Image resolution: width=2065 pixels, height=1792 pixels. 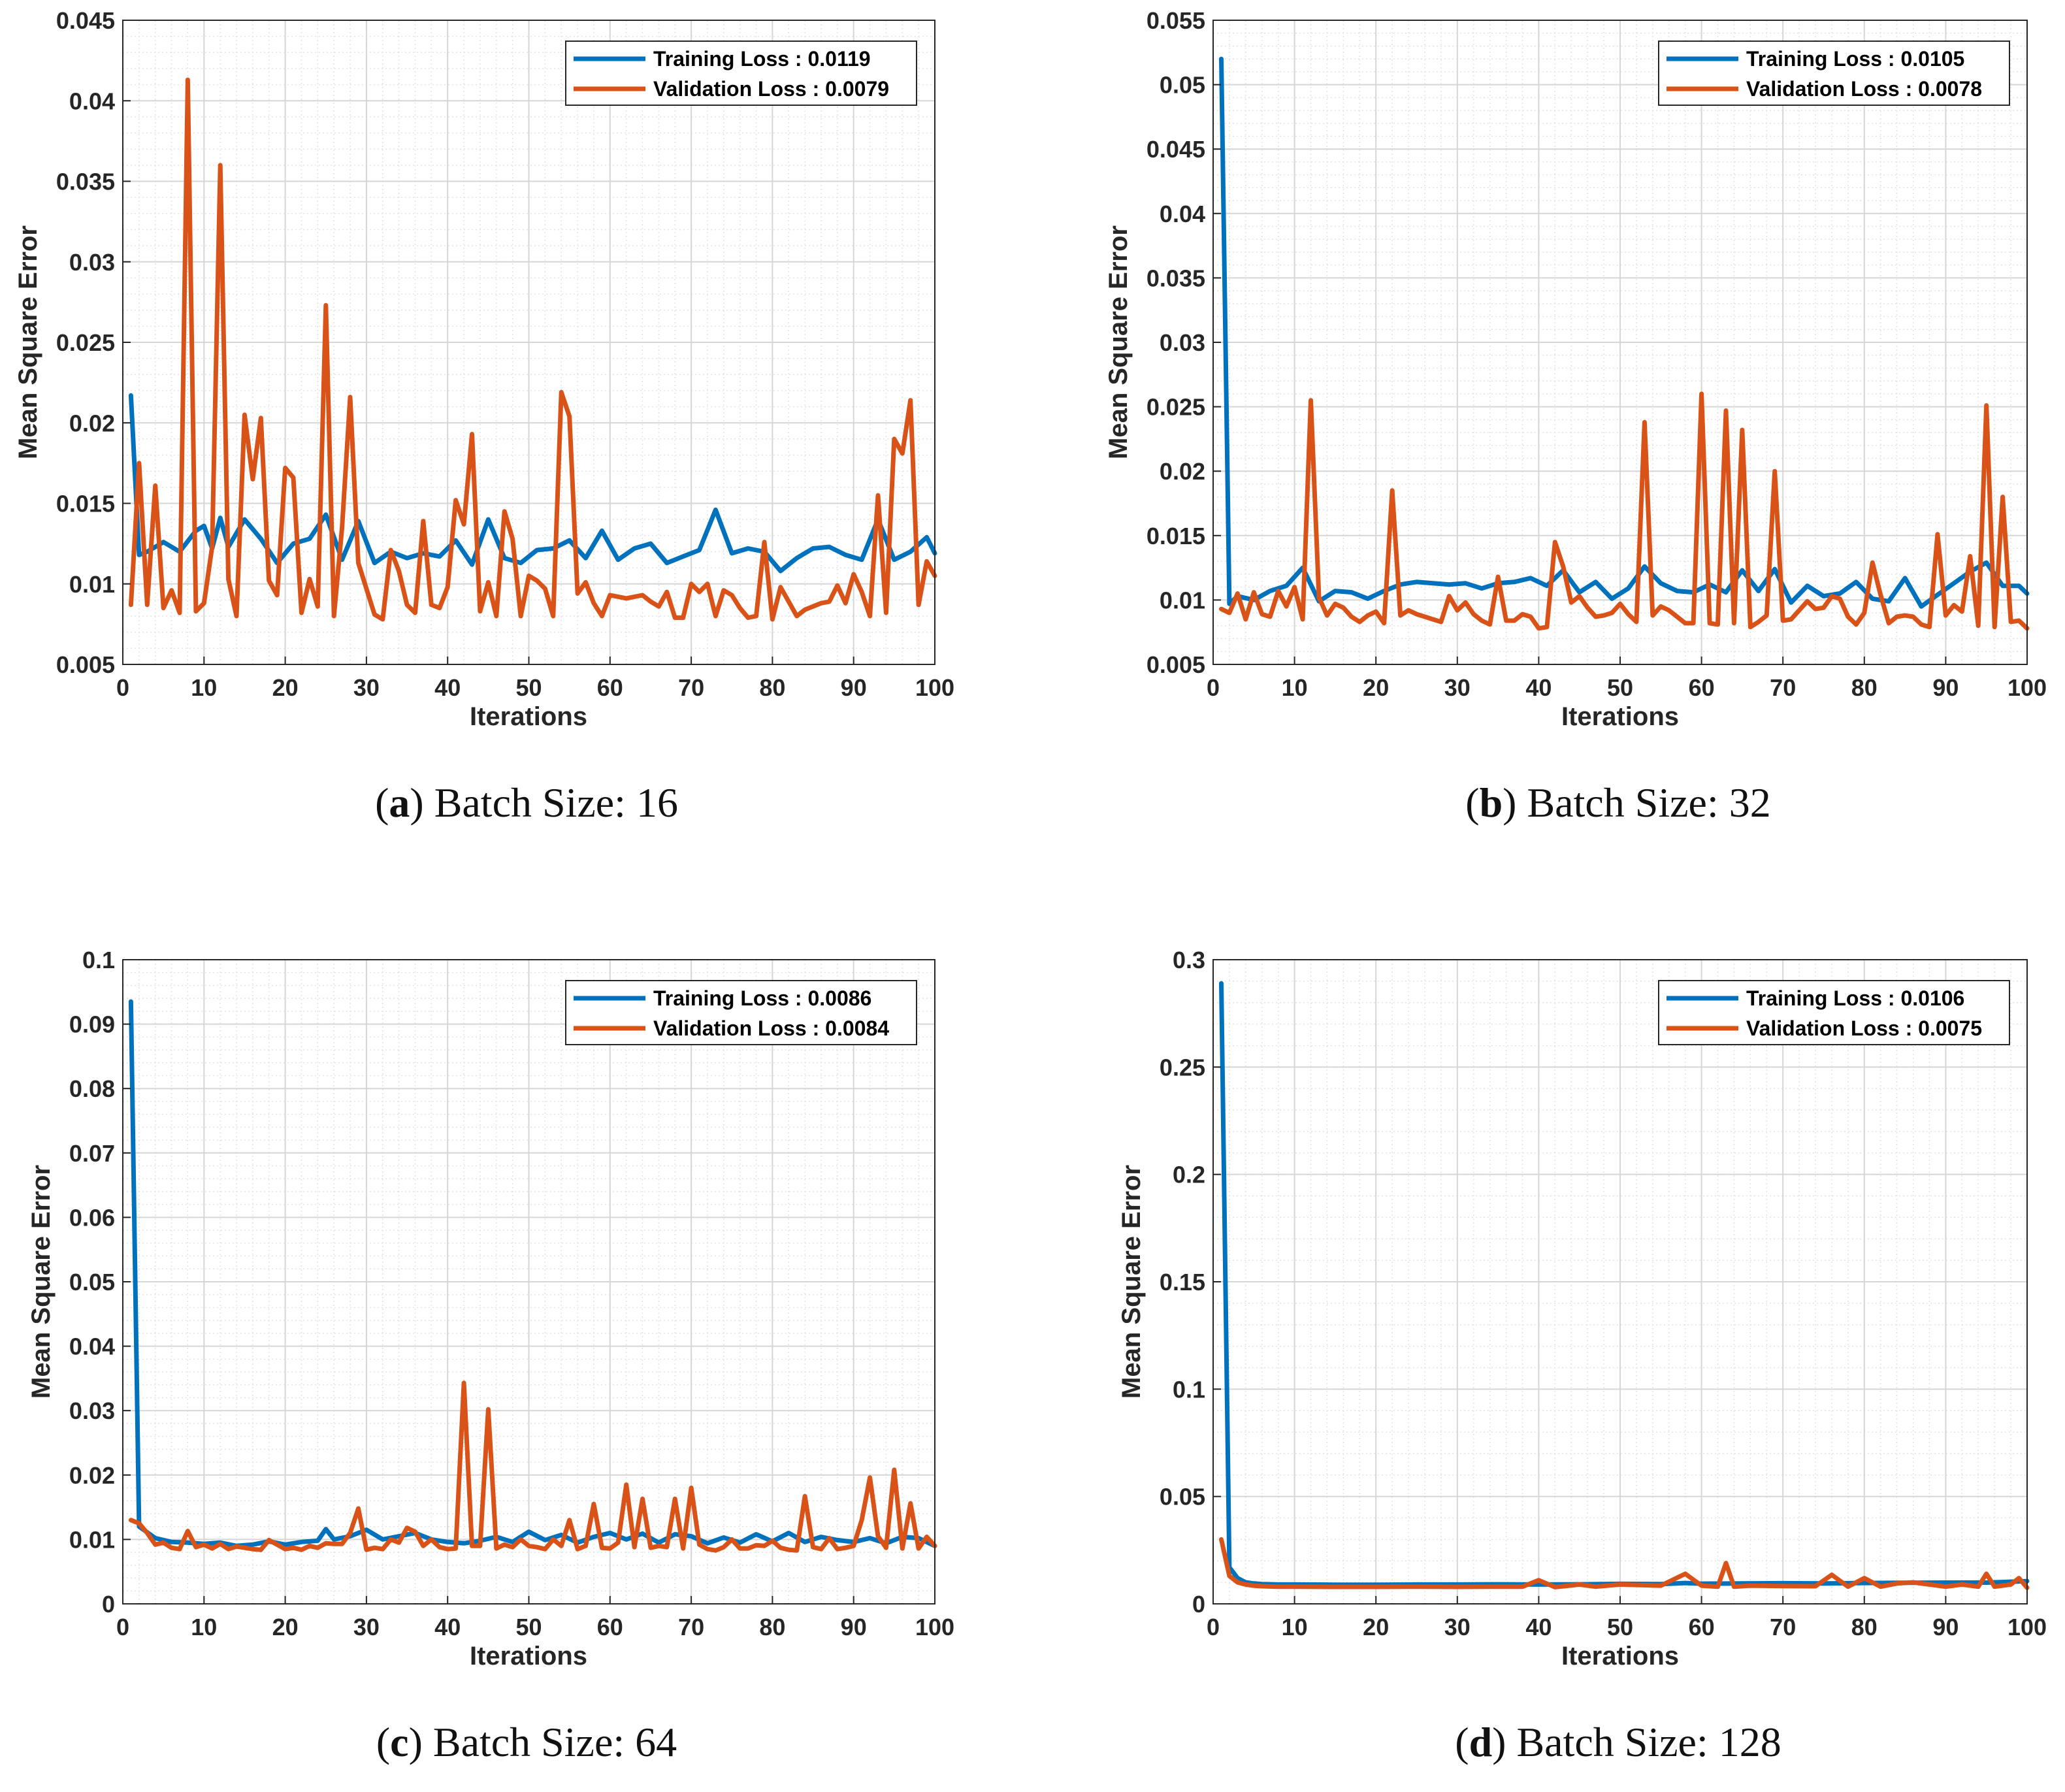 What do you see at coordinates (1131, 1282) in the screenshot?
I see `y-axis-label-d: Mean Square Error` at bounding box center [1131, 1282].